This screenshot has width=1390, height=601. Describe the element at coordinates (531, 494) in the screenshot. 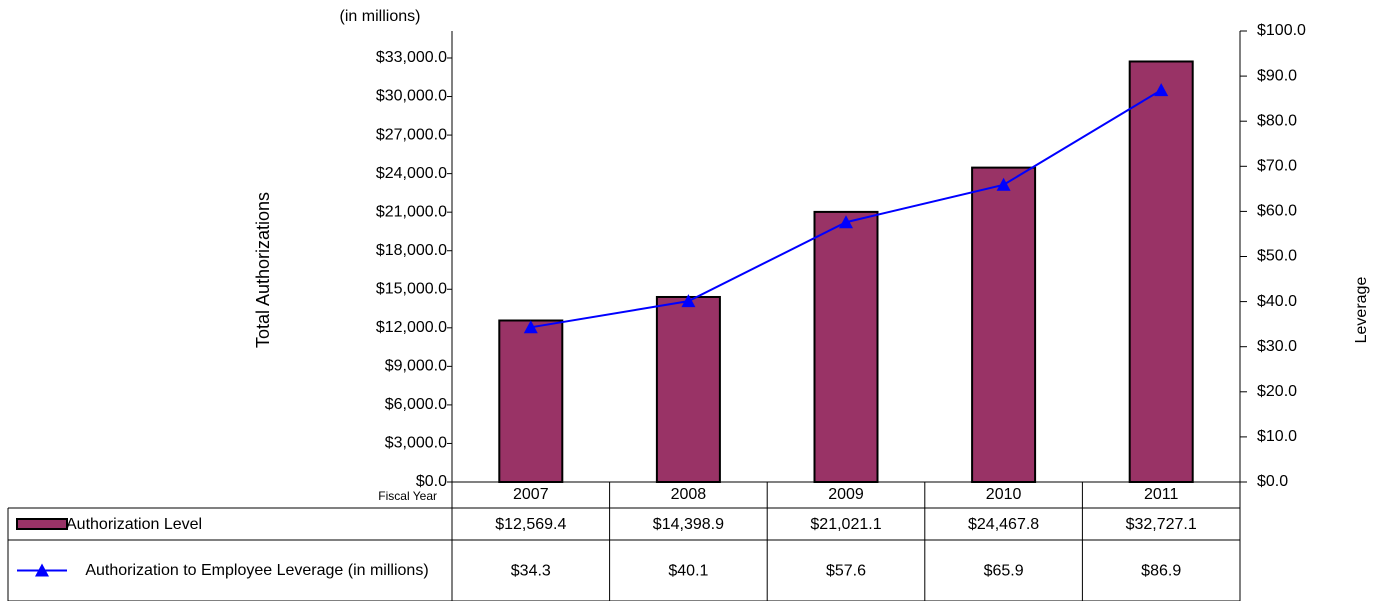

I see `x-tick-label: 2007` at that location.